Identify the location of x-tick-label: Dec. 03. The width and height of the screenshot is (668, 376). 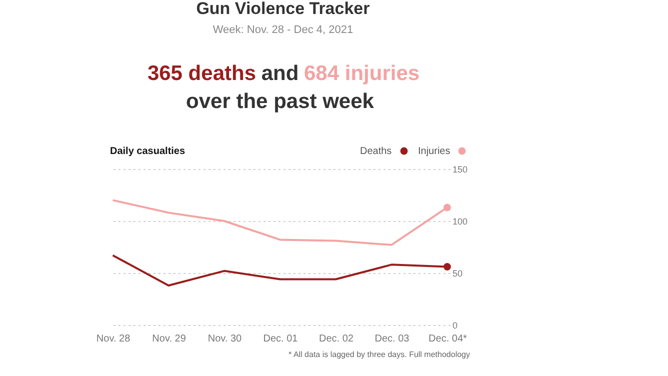
(392, 339).